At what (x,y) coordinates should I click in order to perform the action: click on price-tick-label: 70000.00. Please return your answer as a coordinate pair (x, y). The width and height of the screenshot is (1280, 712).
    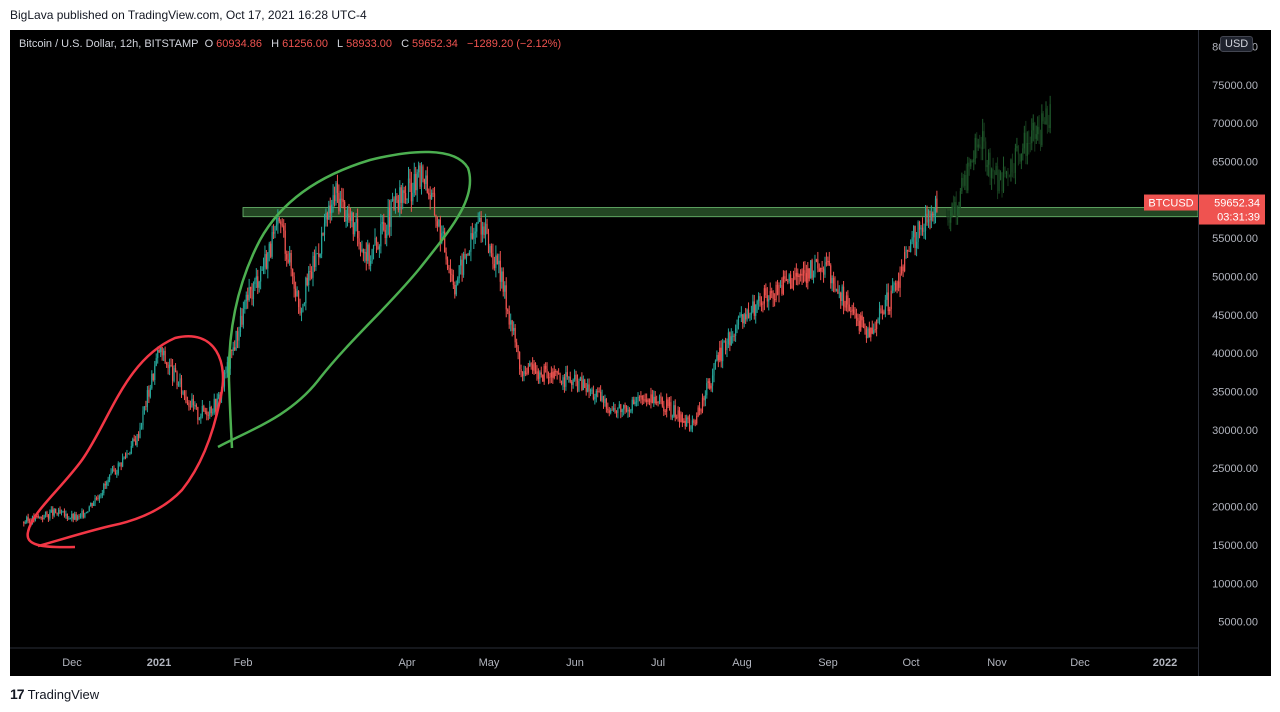
    Looking at the image, I should click on (1235, 124).